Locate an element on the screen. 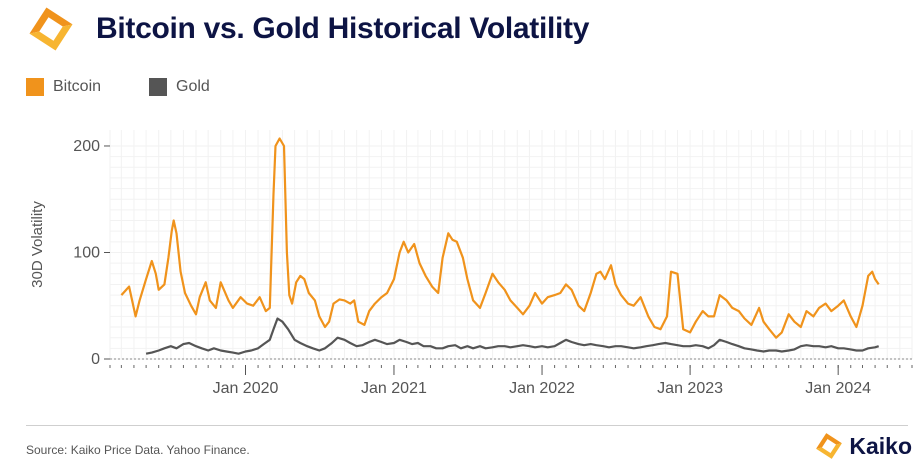  legend-item-bitcoin: Bitcoin is located at coordinates (63, 87).